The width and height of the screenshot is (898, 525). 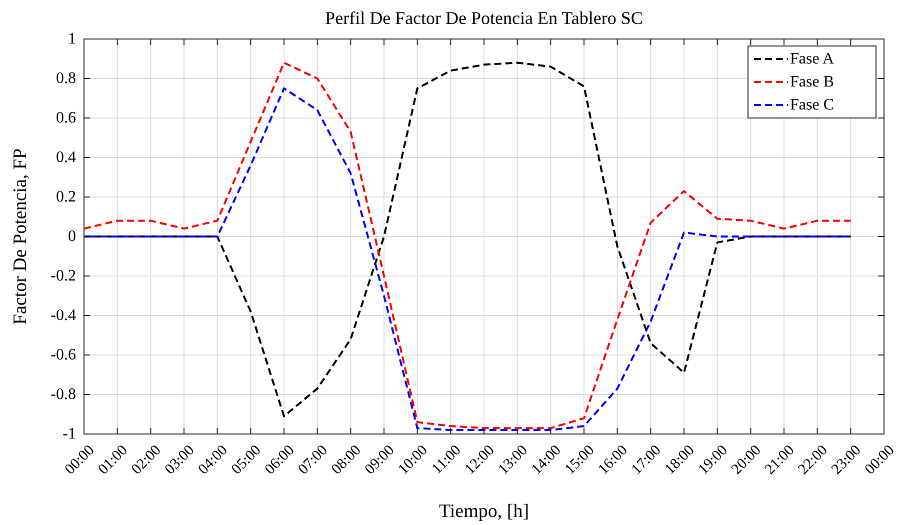 I want to click on x-axis-title: Tiempo, [h], so click(x=484, y=511).